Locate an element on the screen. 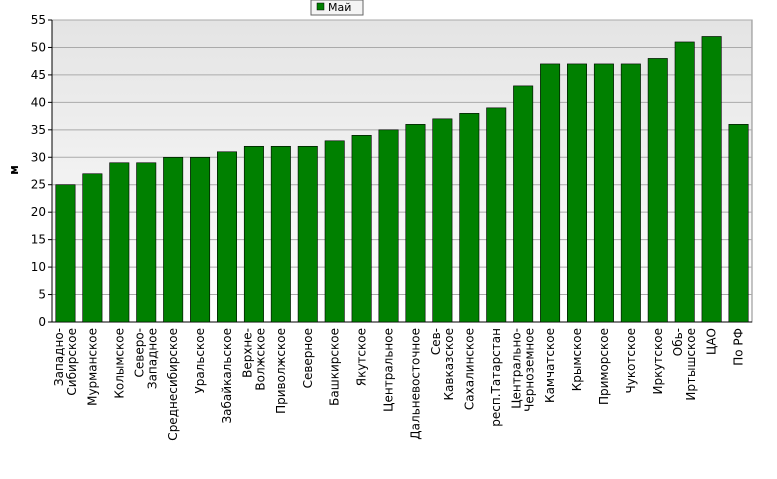  x-tick-label: Приморское is located at coordinates (604, 366).